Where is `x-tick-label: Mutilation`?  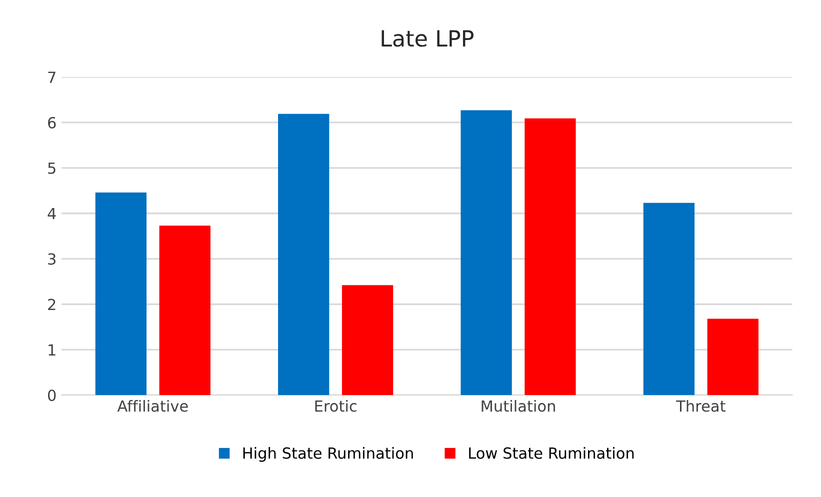 x-tick-label: Mutilation is located at coordinates (518, 406).